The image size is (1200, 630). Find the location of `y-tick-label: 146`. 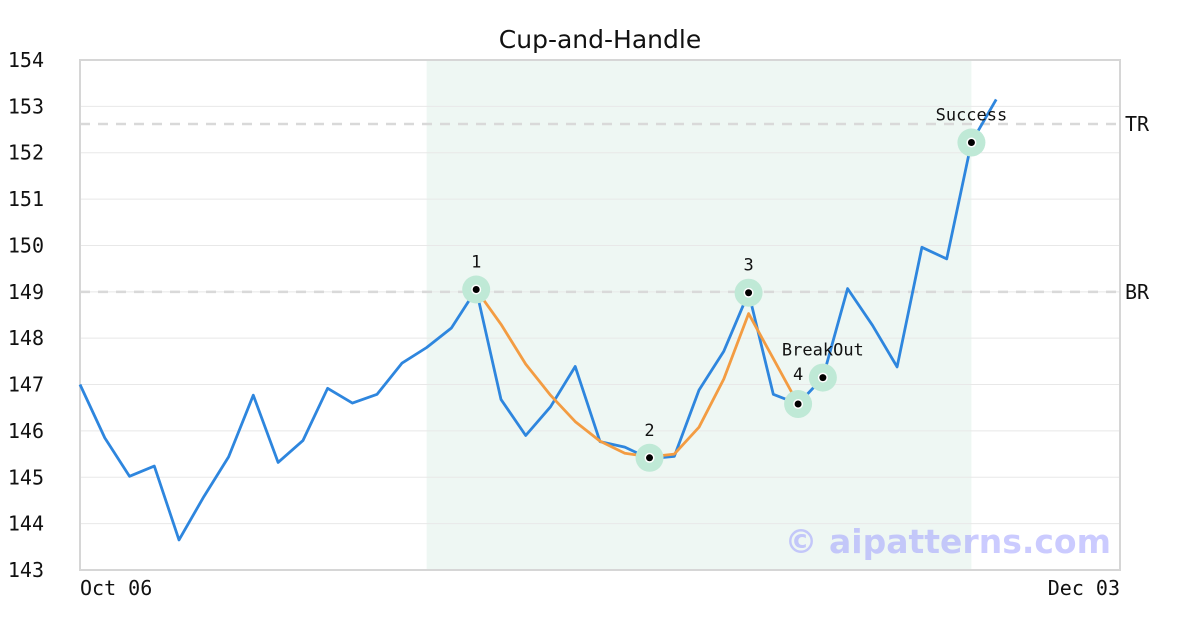

y-tick-label: 146 is located at coordinates (26, 431).